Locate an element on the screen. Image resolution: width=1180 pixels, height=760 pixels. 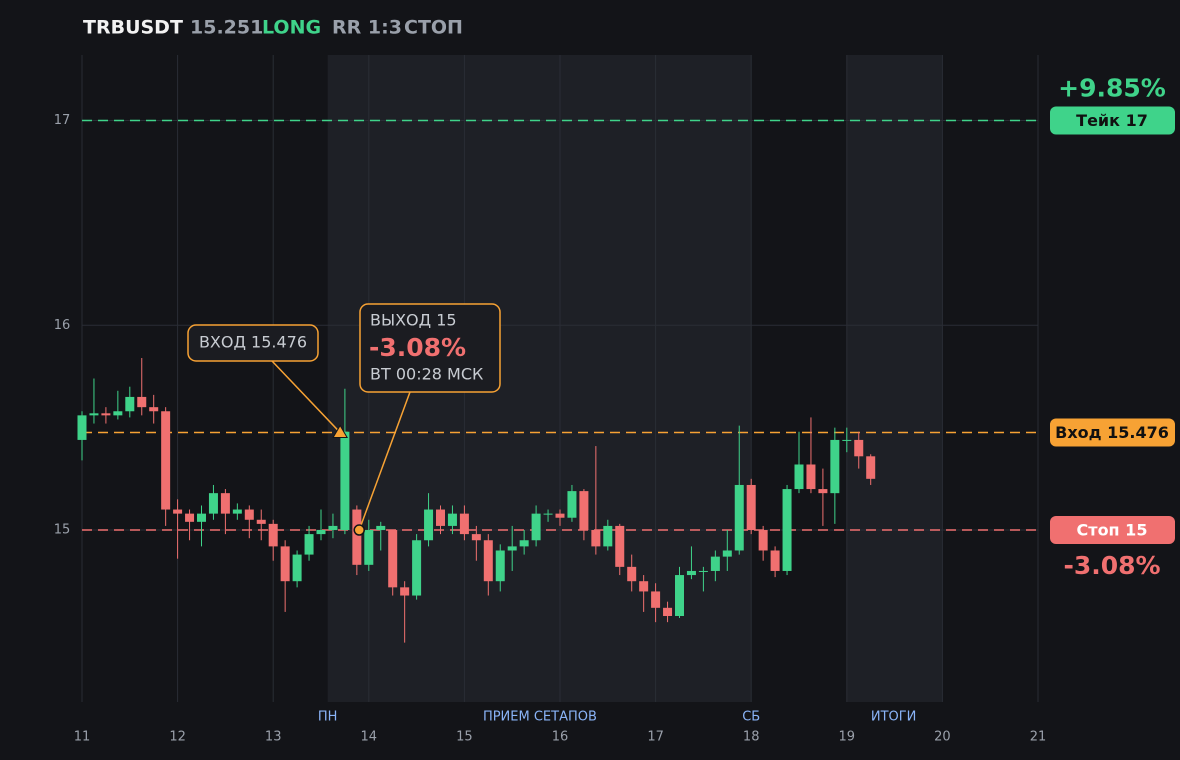
entry-label: ВХОД 15.476 is located at coordinates (253, 342).